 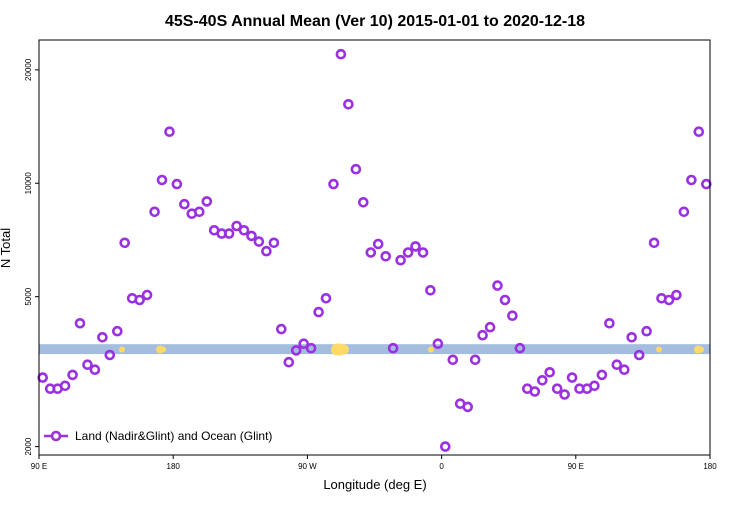 I want to click on y-axis-label: N Total, so click(x=6, y=248).